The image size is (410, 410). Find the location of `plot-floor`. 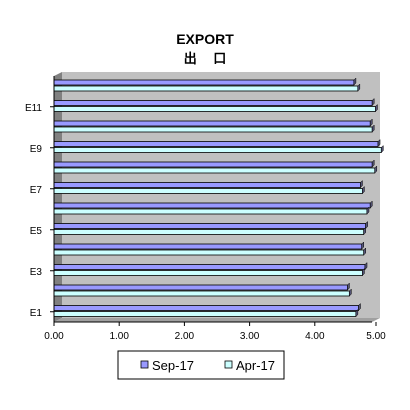

plot-floor is located at coordinates (217, 320).